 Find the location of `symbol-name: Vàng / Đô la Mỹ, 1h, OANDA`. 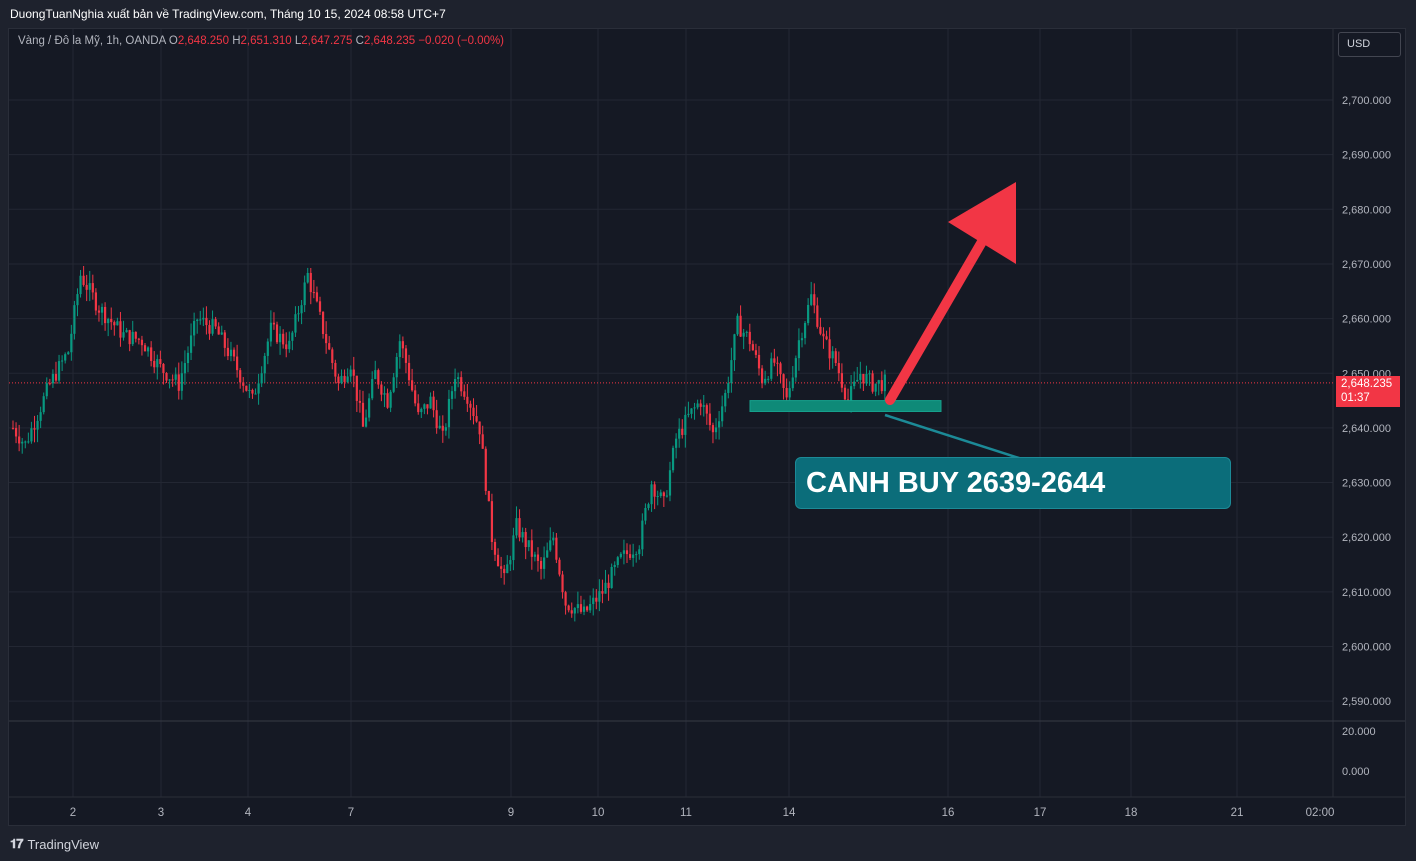

symbol-name: Vàng / Đô la Mỹ, 1h, OANDA is located at coordinates (92, 41).